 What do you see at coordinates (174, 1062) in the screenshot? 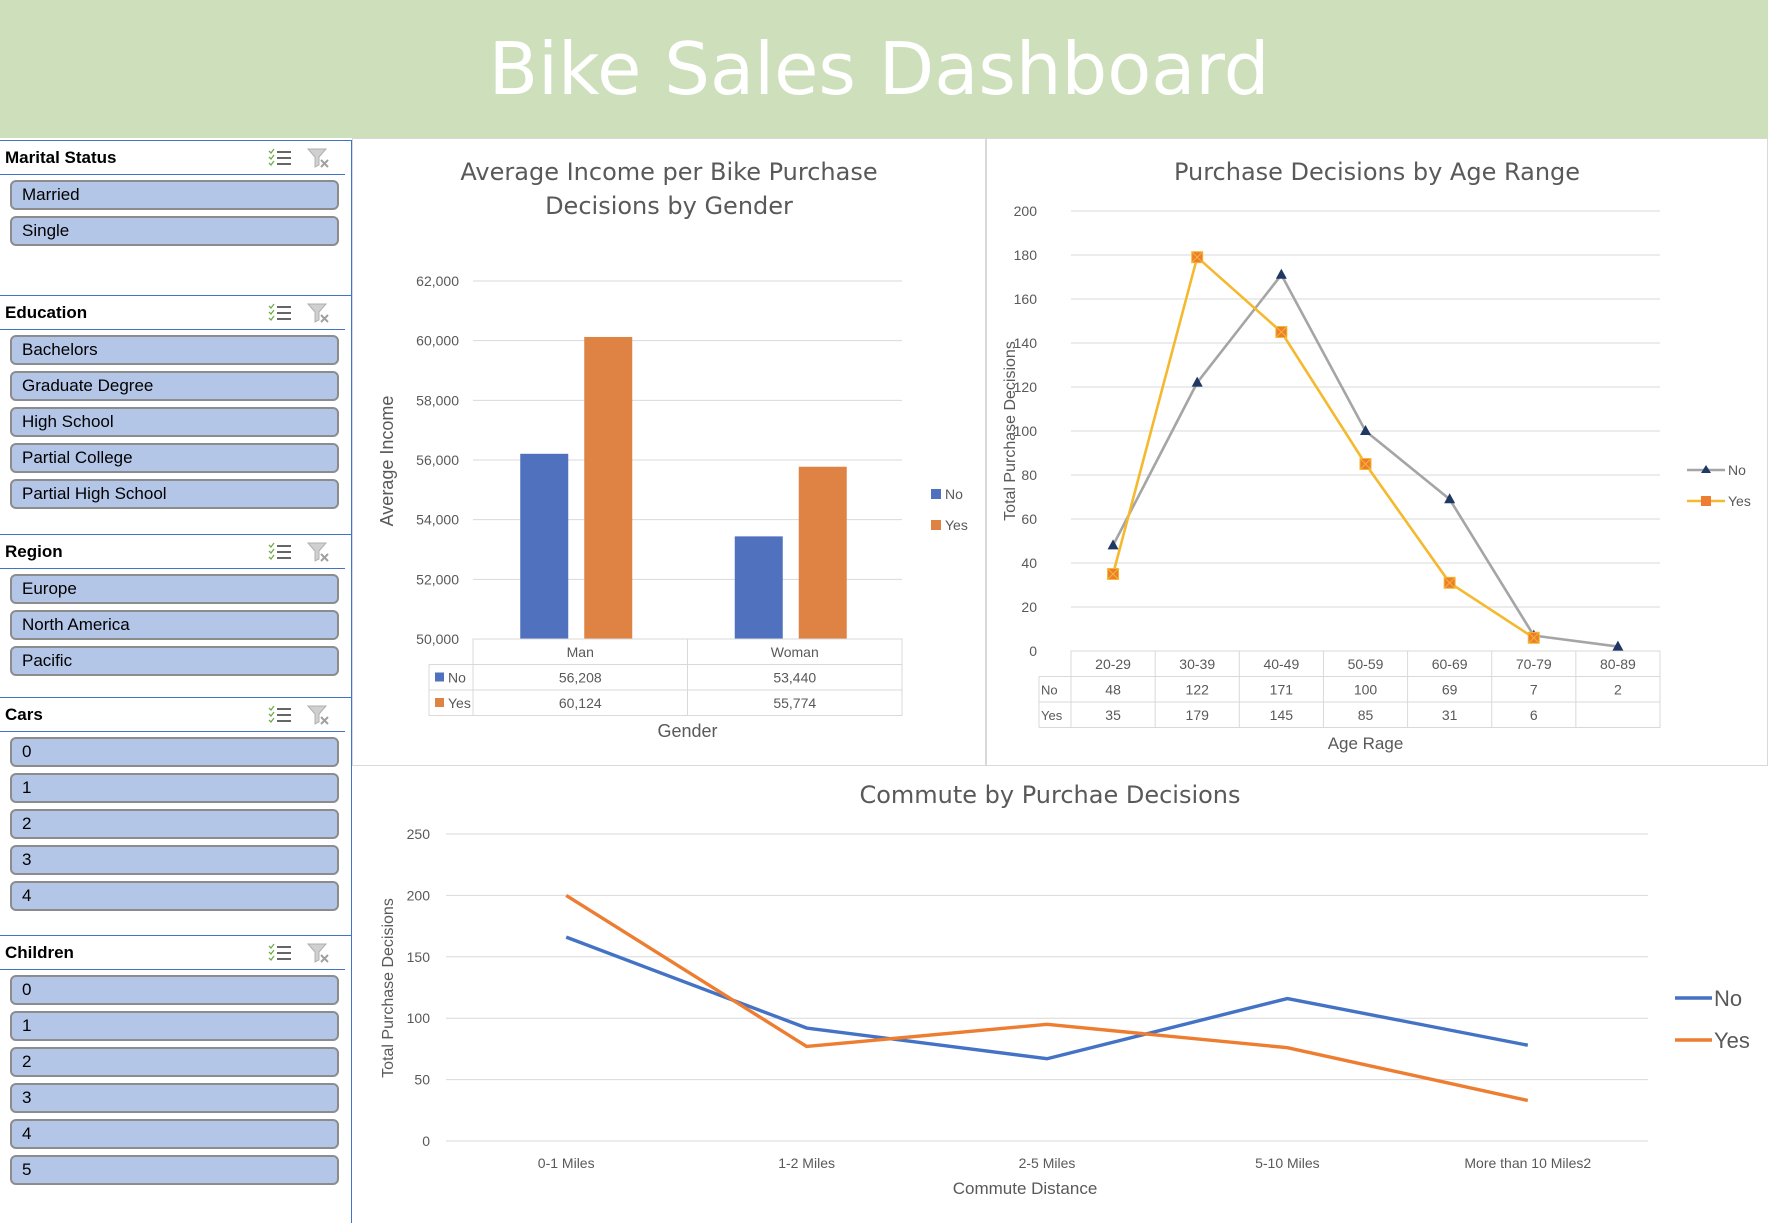
I see `slicer-item-children-2: 2` at bounding box center [174, 1062].